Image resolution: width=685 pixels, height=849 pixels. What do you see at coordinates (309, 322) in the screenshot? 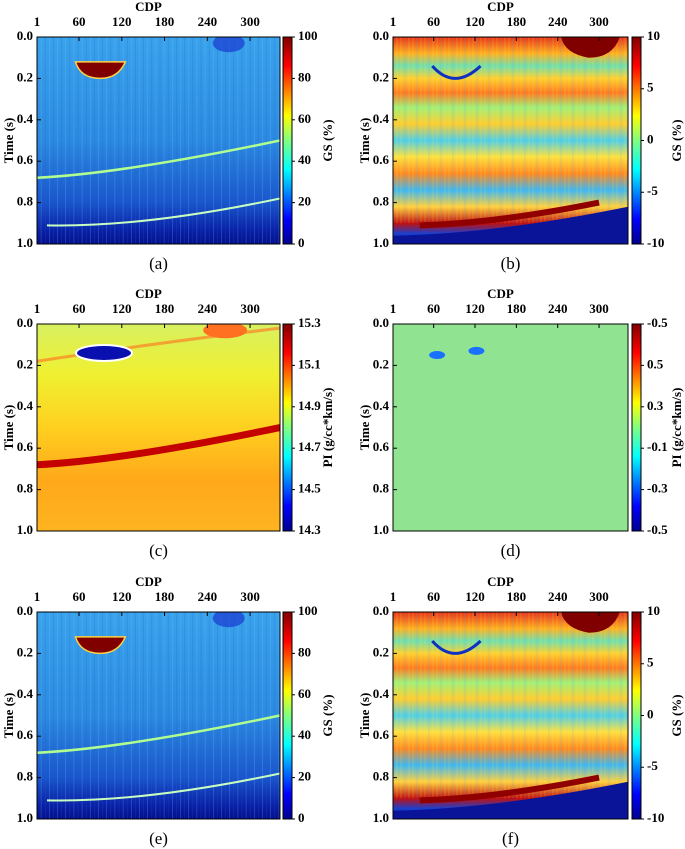
I see `colorbar-tick-label: 15.3` at bounding box center [309, 322].